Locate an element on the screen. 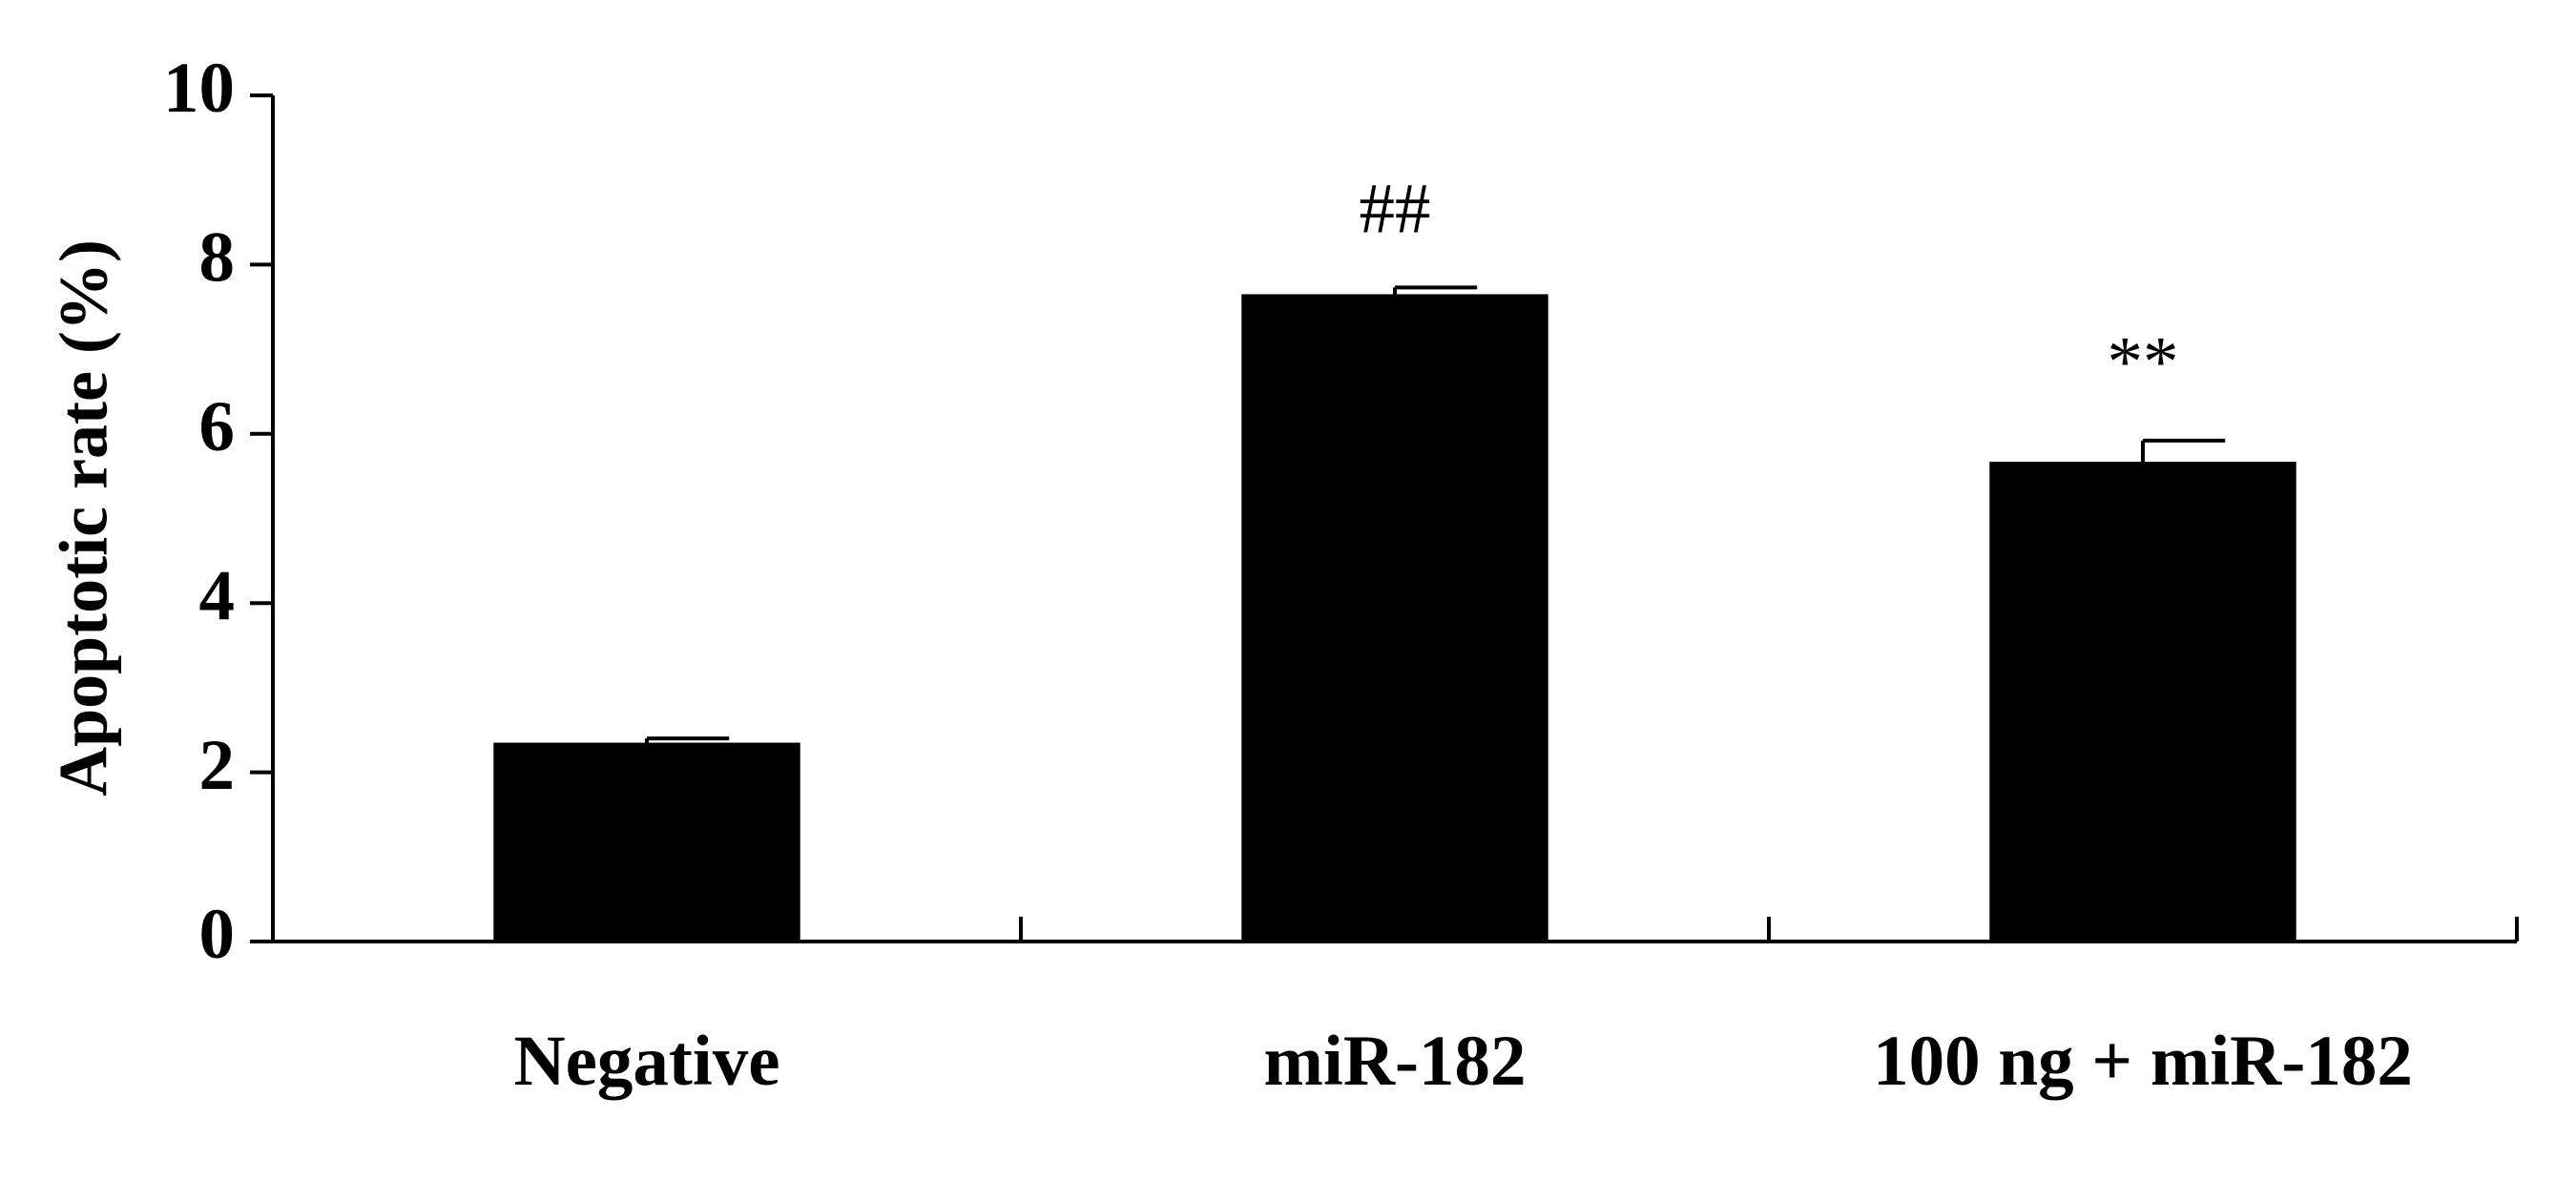 The width and height of the screenshot is (2576, 1180). x-tick-label: Negative is located at coordinates (646, 1061).